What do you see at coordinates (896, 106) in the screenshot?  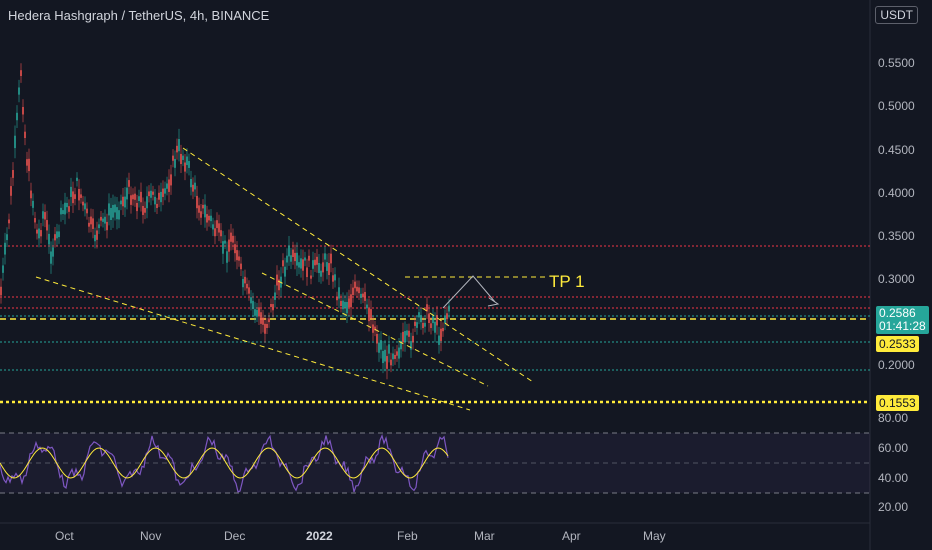 I see `price-tick: 0.5000` at bounding box center [896, 106].